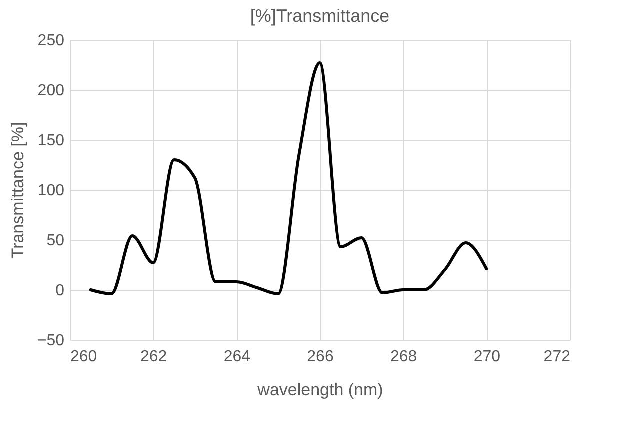 The height and width of the screenshot is (423, 623). I want to click on x-tick-label: 272, so click(557, 357).